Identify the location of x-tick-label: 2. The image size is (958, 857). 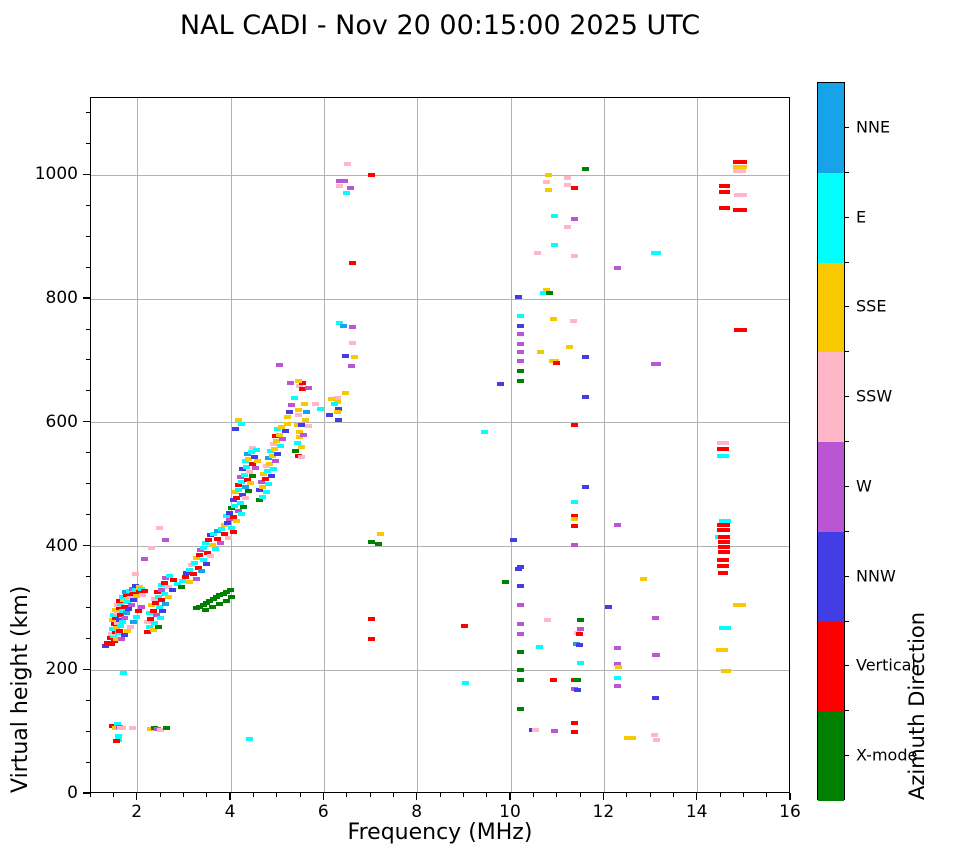
(137, 812).